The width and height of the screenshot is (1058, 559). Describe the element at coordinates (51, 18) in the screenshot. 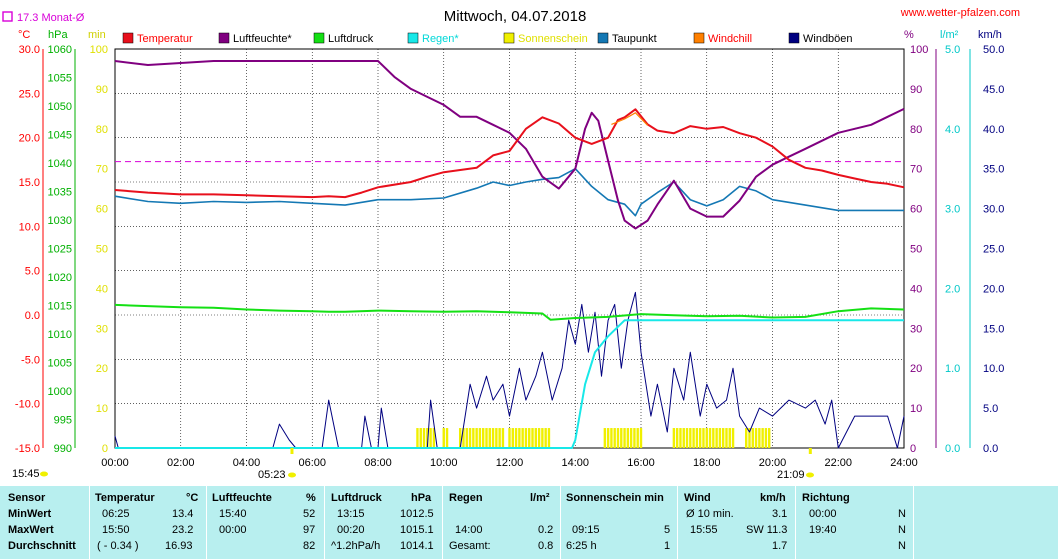

I see `monthly-avg-label: 17.3 Monat-Ø` at that location.